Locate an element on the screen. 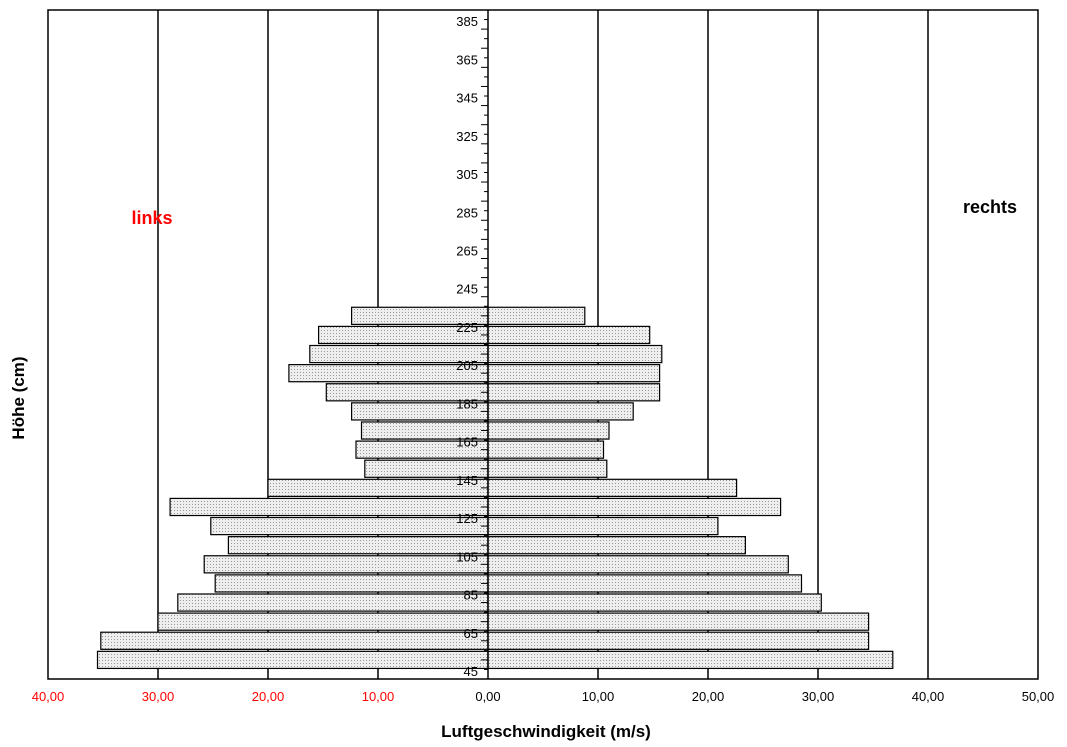  y-tick-label: 225 is located at coordinates (467, 327).